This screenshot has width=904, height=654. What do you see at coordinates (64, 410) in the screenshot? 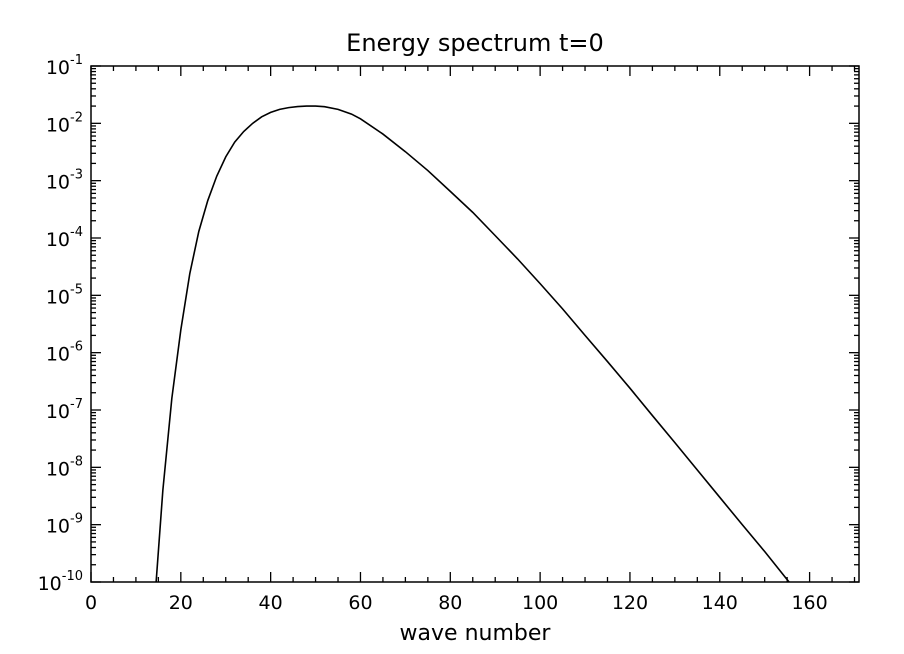
I see `y-tick-label: 10⁻⁷` at bounding box center [64, 410].